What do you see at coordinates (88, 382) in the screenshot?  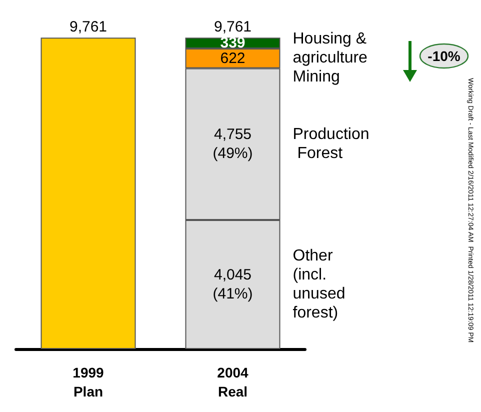 I see `x-tick-label: 1999 Plan` at bounding box center [88, 382].